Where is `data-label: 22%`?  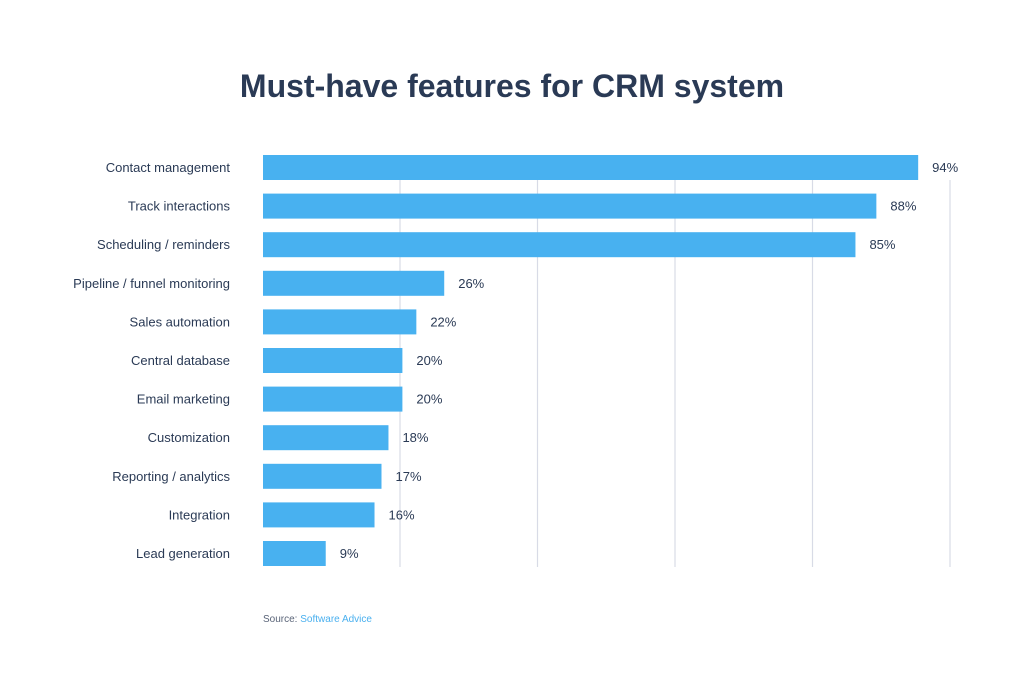
data-label: 22% is located at coordinates (443, 321).